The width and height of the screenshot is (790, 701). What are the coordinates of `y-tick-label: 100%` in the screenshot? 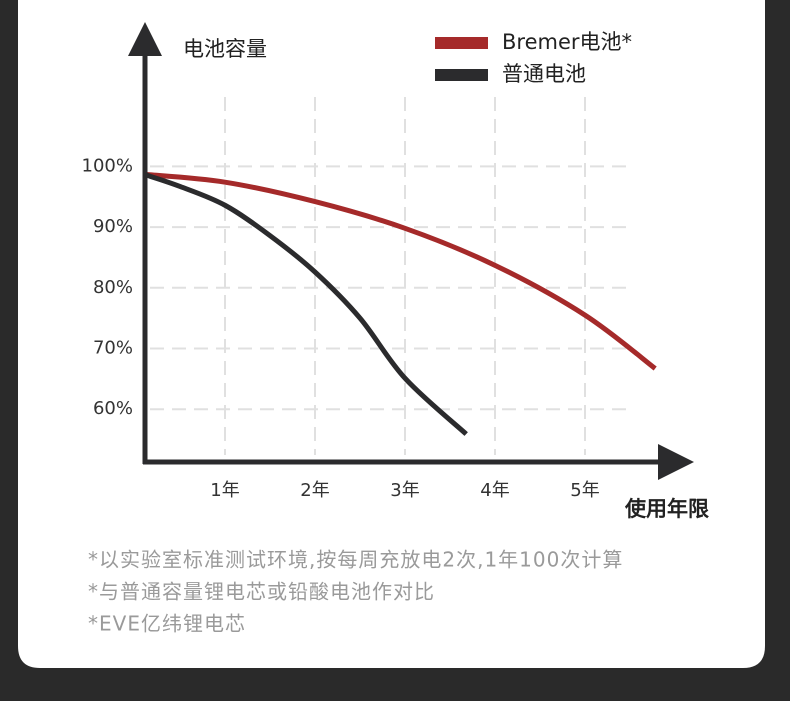 It's located at (107, 165).